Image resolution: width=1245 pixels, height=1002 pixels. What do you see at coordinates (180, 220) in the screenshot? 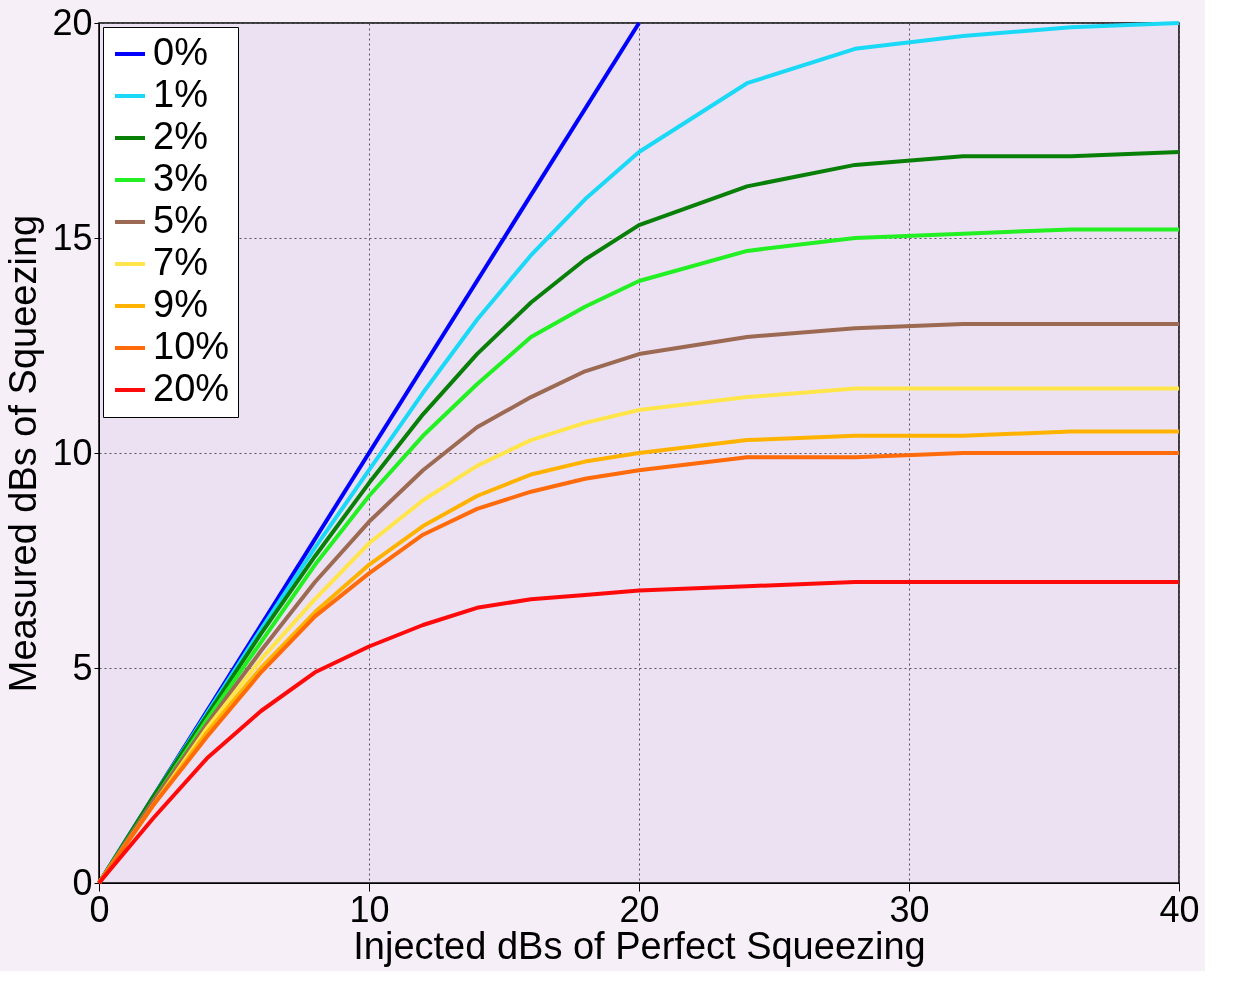
I see `legend-label: 5%` at bounding box center [180, 220].